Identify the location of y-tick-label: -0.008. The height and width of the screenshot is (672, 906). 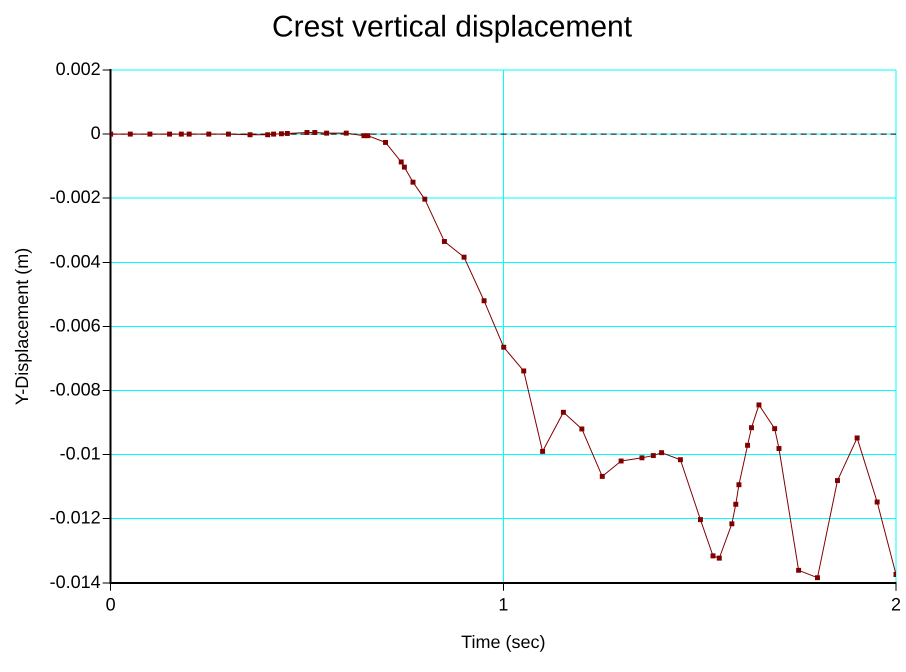
(75, 389).